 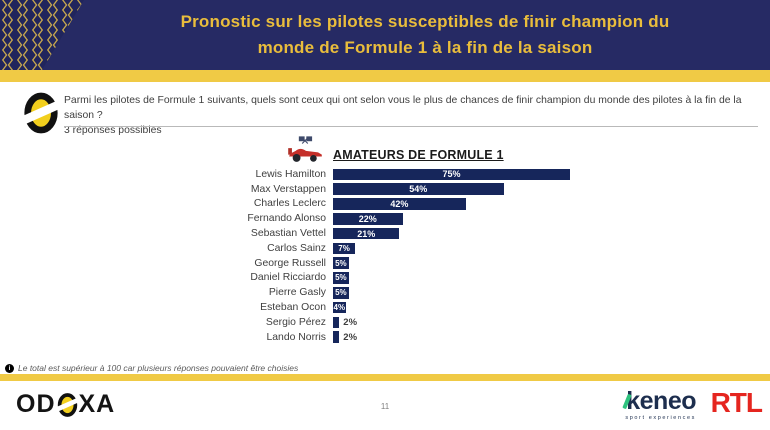 What do you see at coordinates (288, 278) in the screenshot?
I see `chart-row-label: Daniel Ricciardo` at bounding box center [288, 278].